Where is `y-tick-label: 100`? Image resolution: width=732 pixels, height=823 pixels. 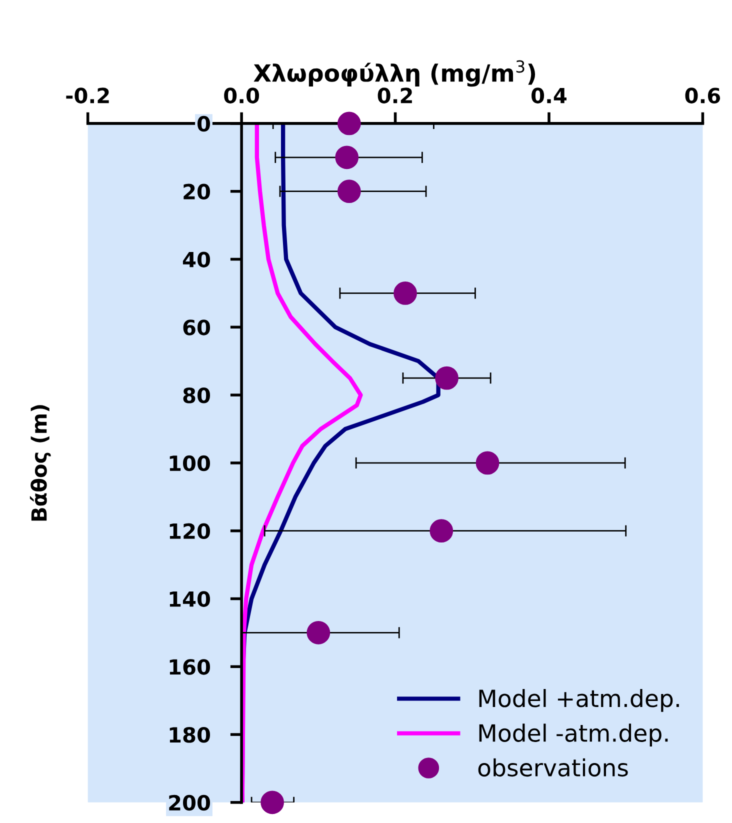 y-tick-label: 100 is located at coordinates (190, 463).